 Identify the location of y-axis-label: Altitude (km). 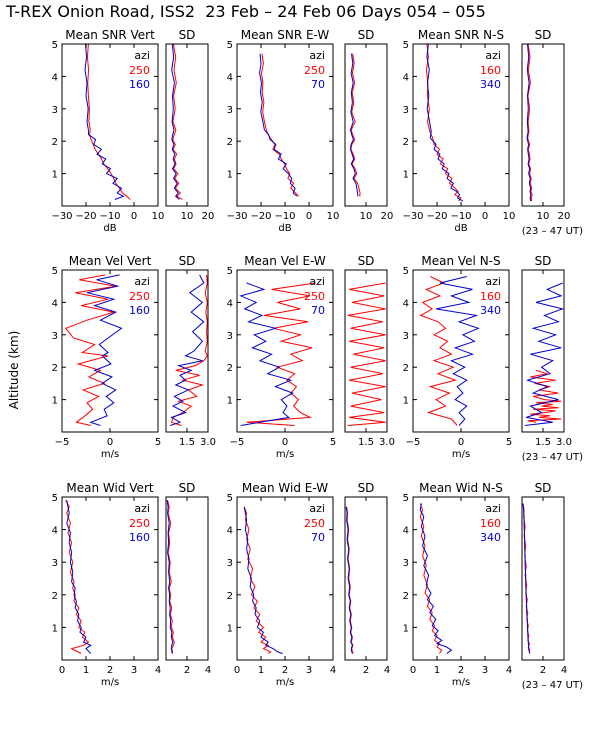
(14, 370).